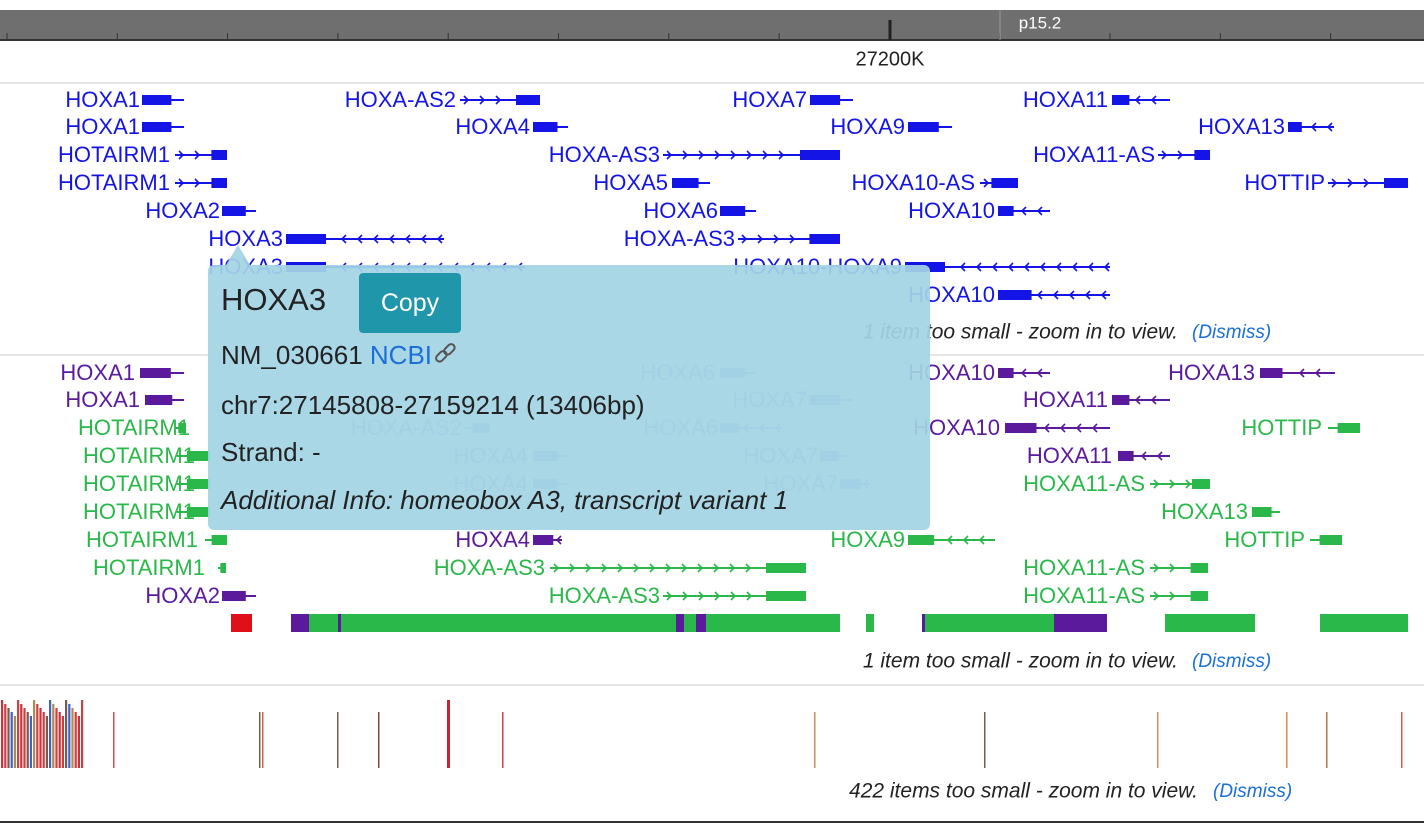 Image resolution: width=1424 pixels, height=834 pixels. Describe the element at coordinates (442, 99) in the screenshot. I see `gene-item: HOXA-AS2` at that location.